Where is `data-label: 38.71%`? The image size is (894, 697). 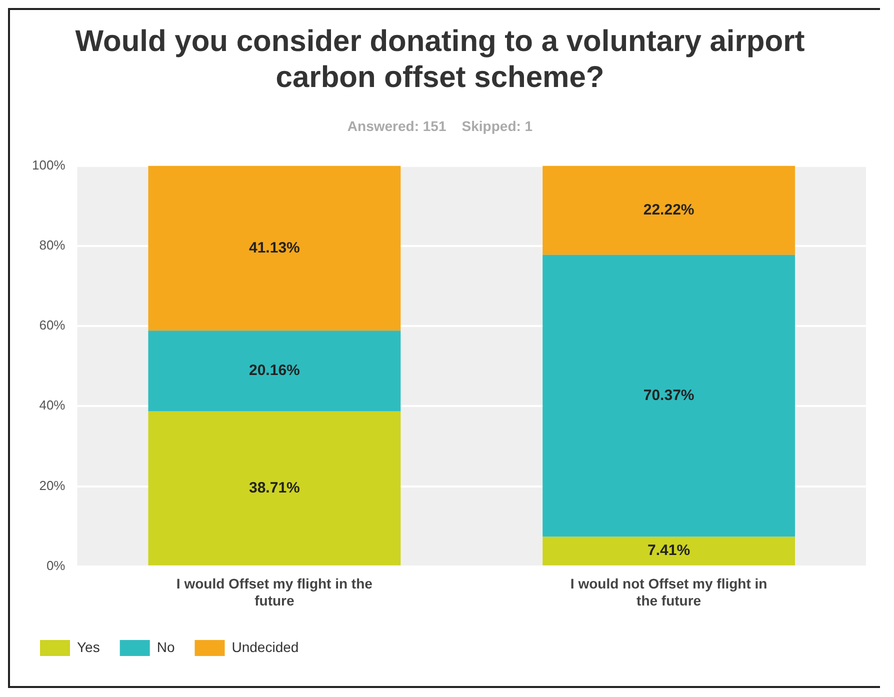
data-label: 38.71% is located at coordinates (274, 488).